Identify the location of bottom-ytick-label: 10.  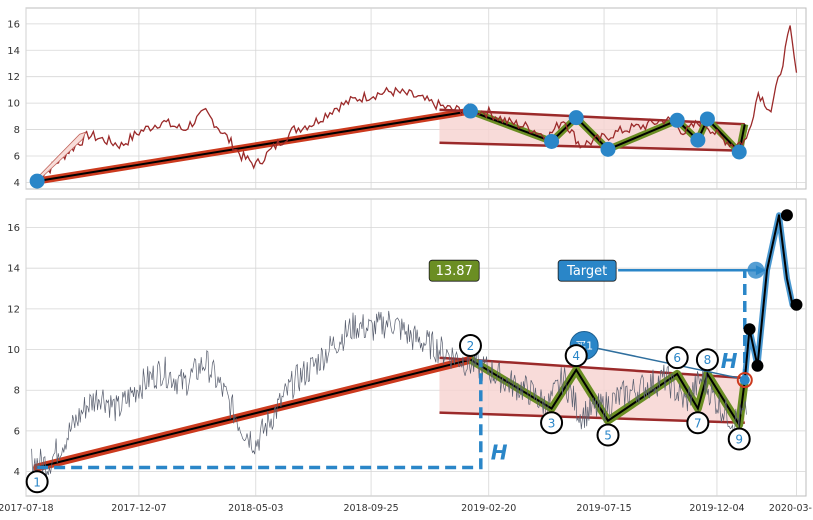
(13, 350).